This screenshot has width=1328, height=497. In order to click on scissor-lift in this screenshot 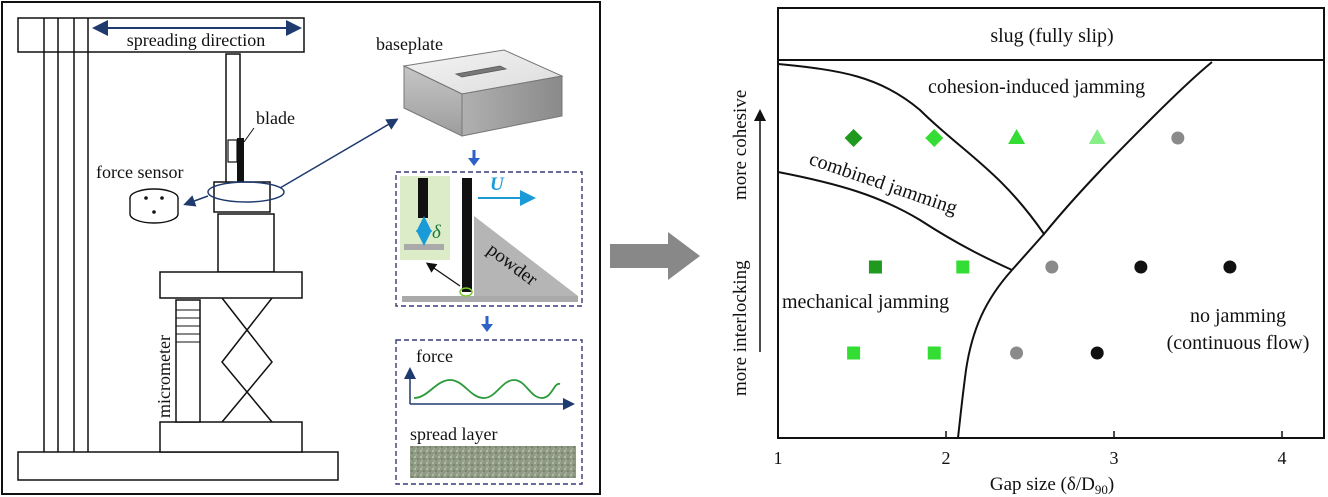, I will do `click(247, 360)`.